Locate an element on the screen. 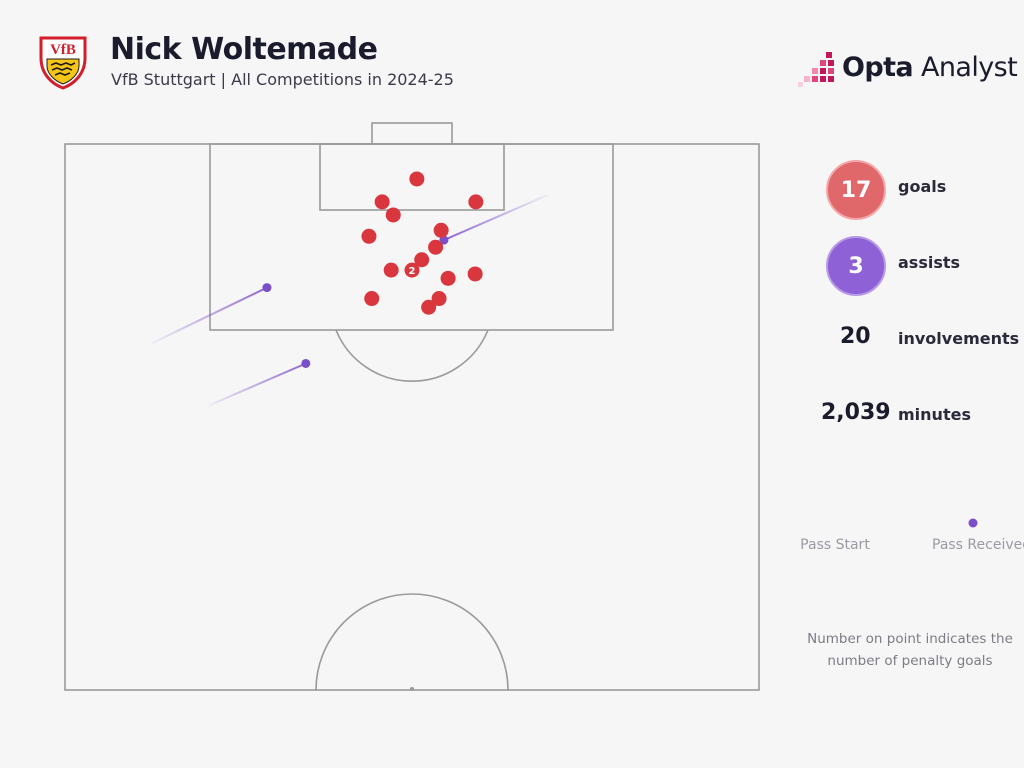  crest-text: VfB is located at coordinates (63, 50).